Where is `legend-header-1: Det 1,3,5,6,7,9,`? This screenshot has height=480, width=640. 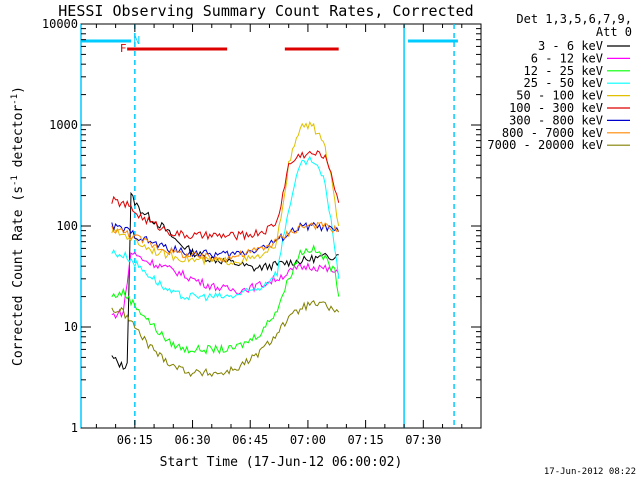 legend-header-1: Det 1,3,5,6,7,9, is located at coordinates (574, 19).